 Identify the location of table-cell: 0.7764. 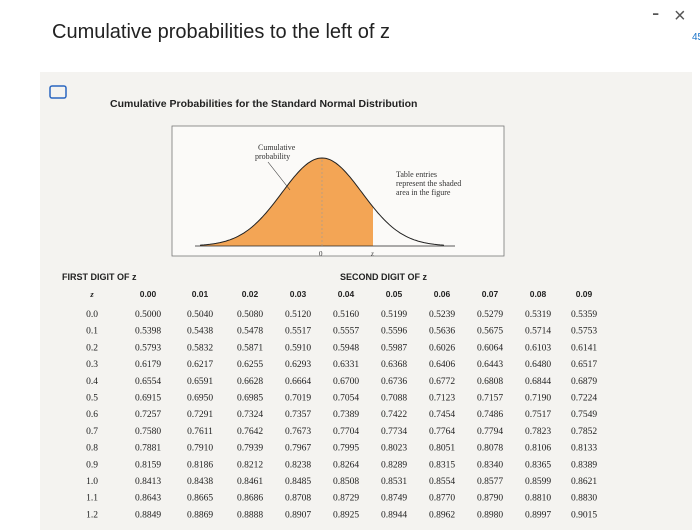
(442, 432).